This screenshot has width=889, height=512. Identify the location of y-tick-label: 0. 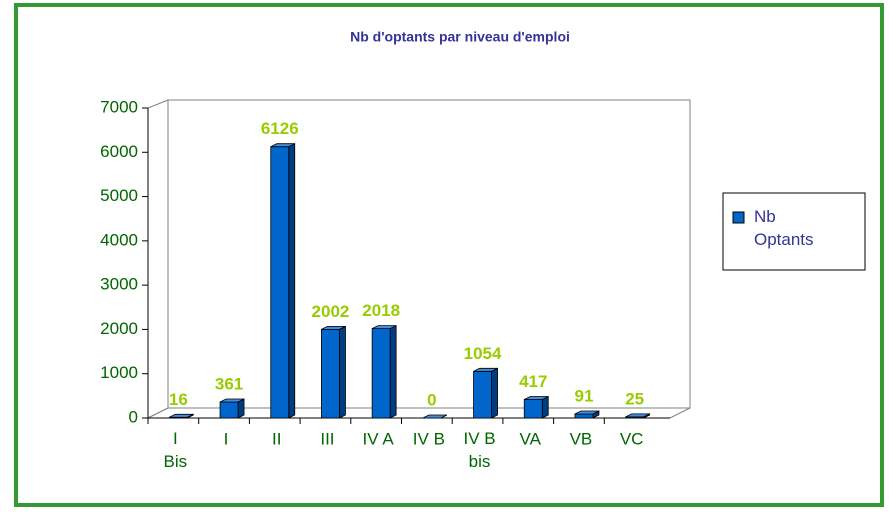
(133, 416).